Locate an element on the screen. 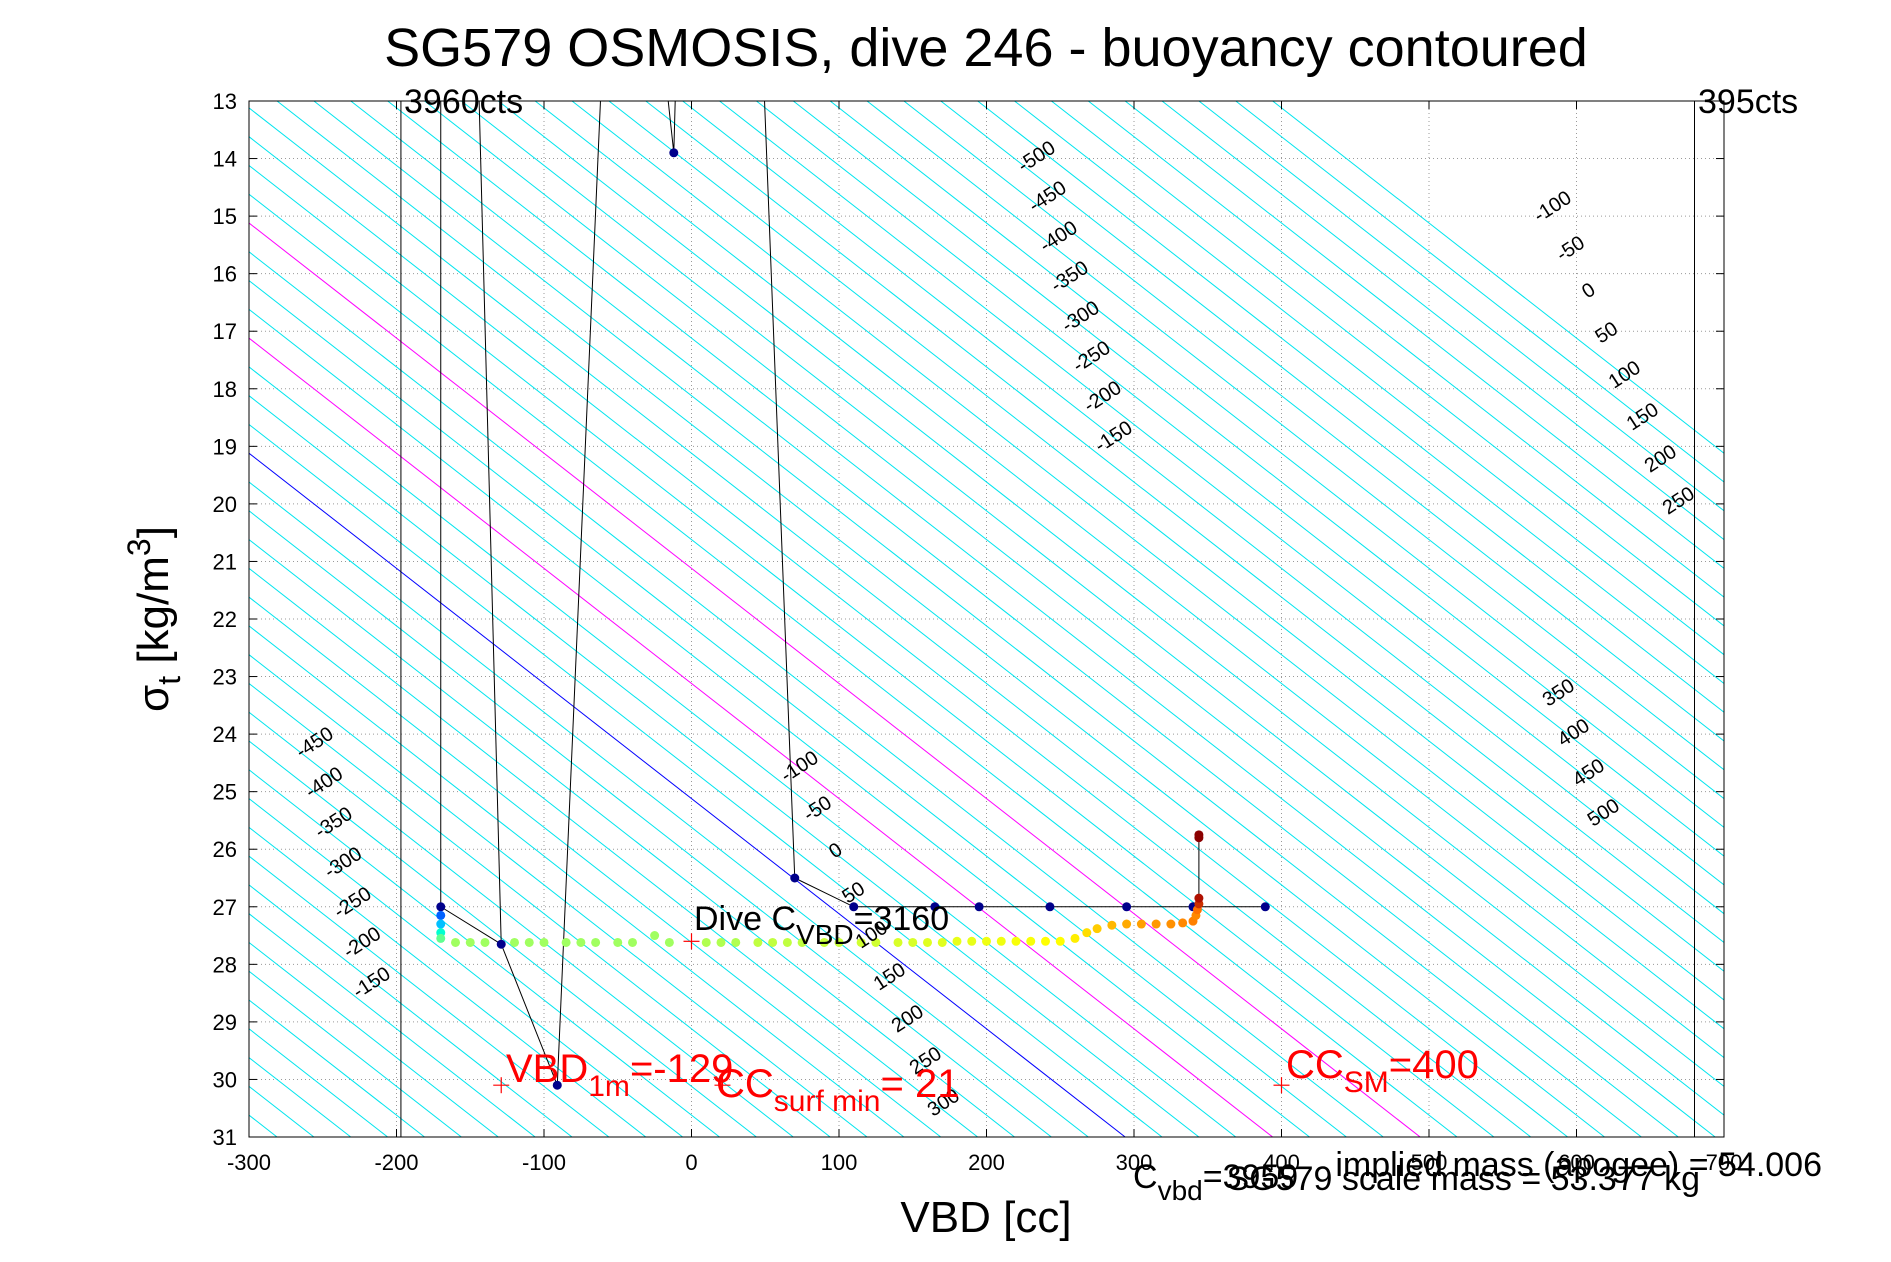 This screenshot has width=1891, height=1262. y-tick-label: 19 is located at coordinates (225, 446).